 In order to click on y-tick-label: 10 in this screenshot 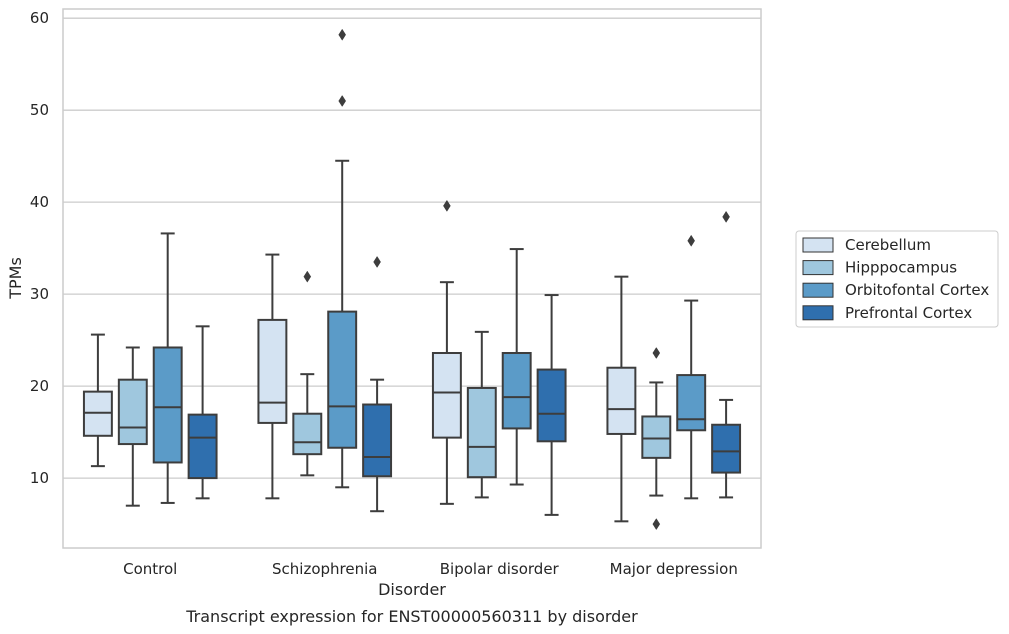, I will do `click(39, 478)`.